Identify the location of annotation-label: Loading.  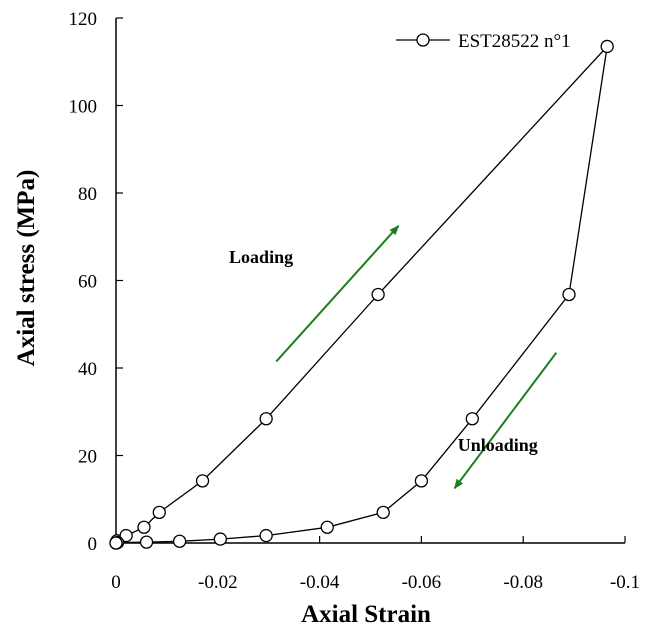
(261, 257).